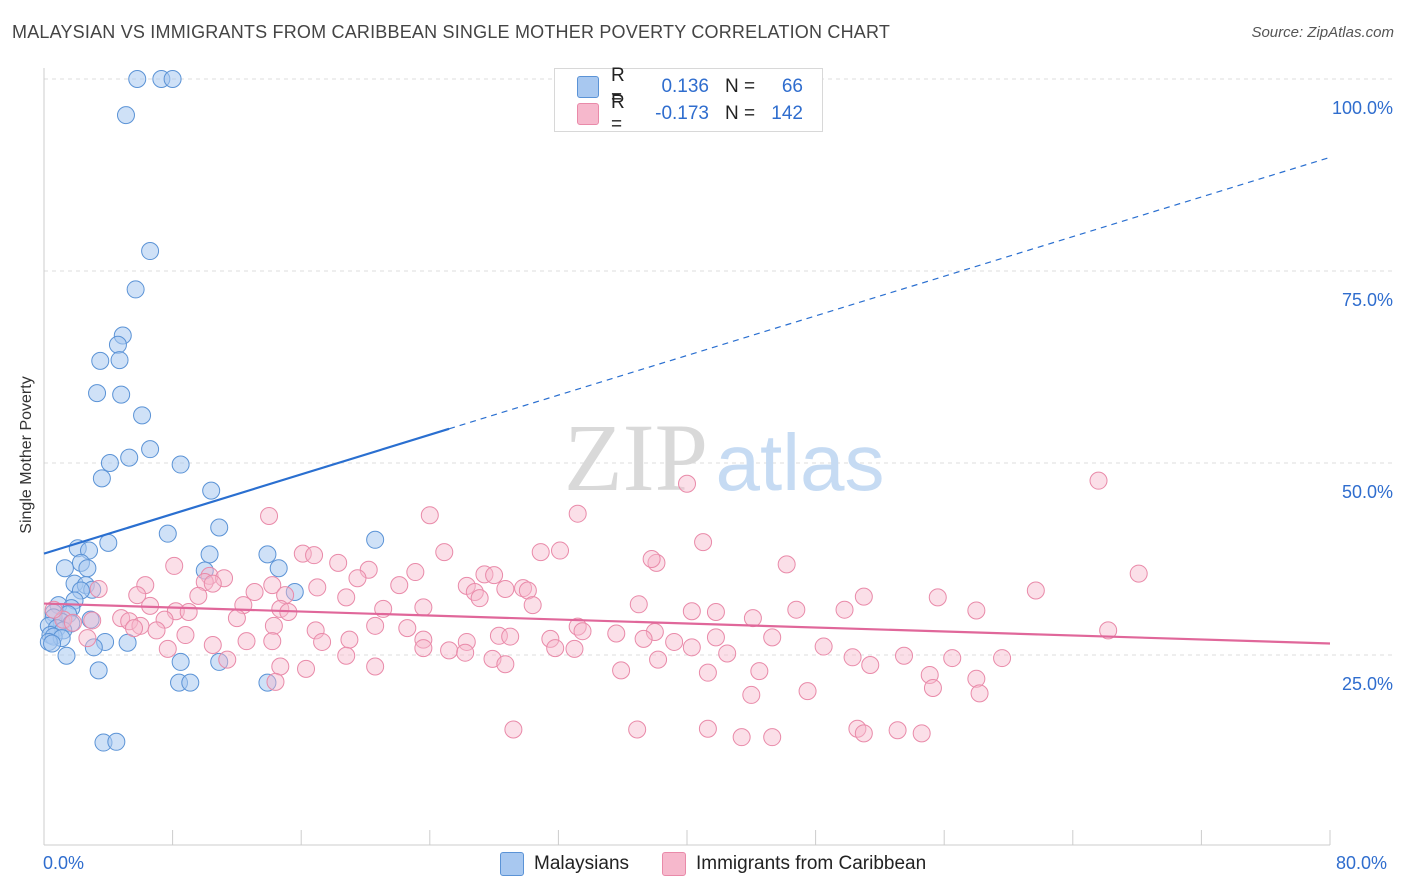 The image size is (1406, 892). Describe the element at coordinates (1322, 32) in the screenshot. I see `source-label: Source: ZipAtlas.com` at that location.